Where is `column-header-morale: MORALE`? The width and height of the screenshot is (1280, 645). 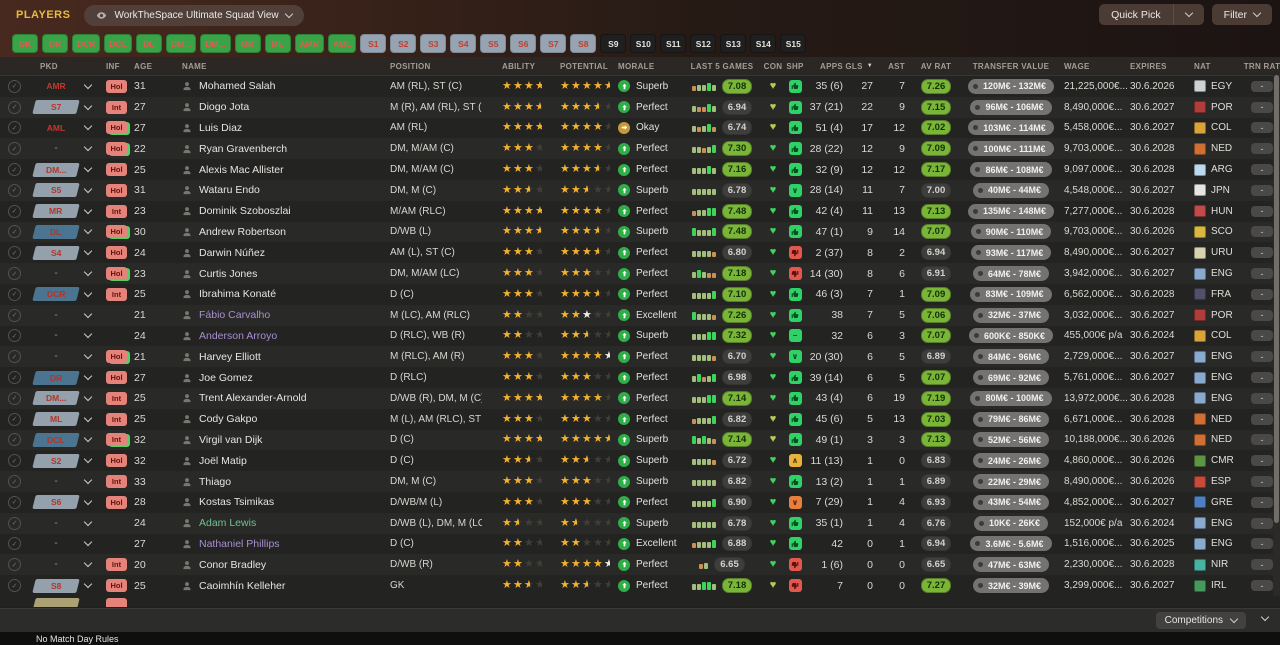
column-header-morale: MORALE is located at coordinates (636, 66).